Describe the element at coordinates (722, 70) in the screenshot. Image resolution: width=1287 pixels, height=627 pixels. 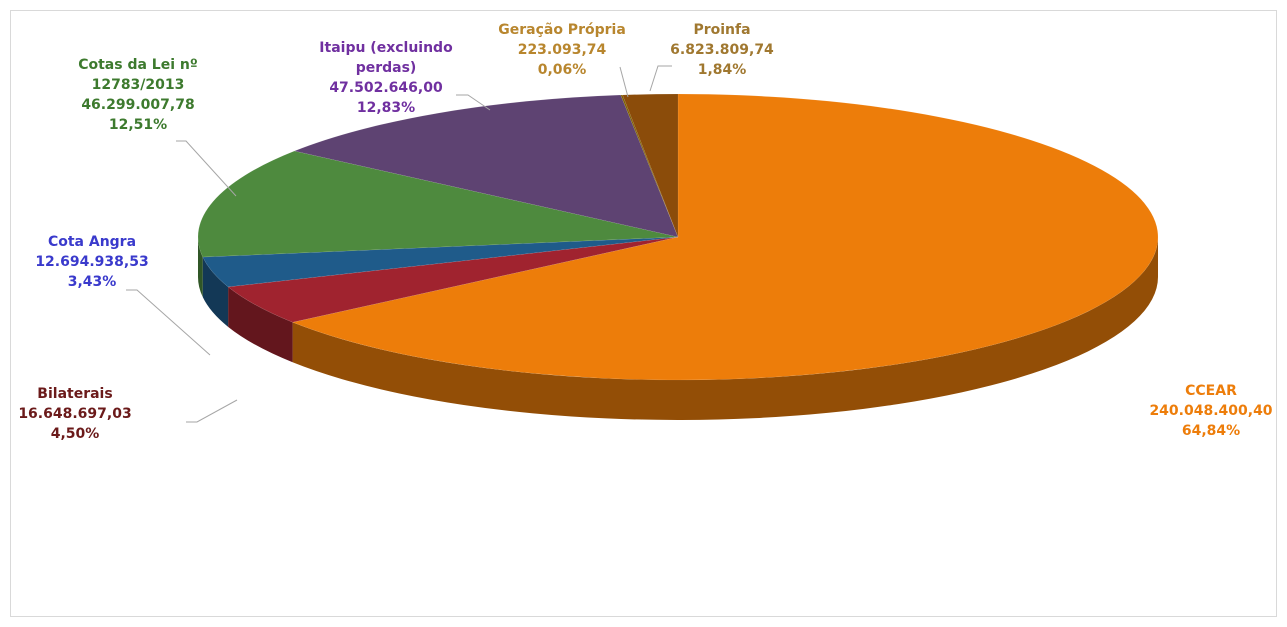
I see `label-percent: 1,84%` at that location.